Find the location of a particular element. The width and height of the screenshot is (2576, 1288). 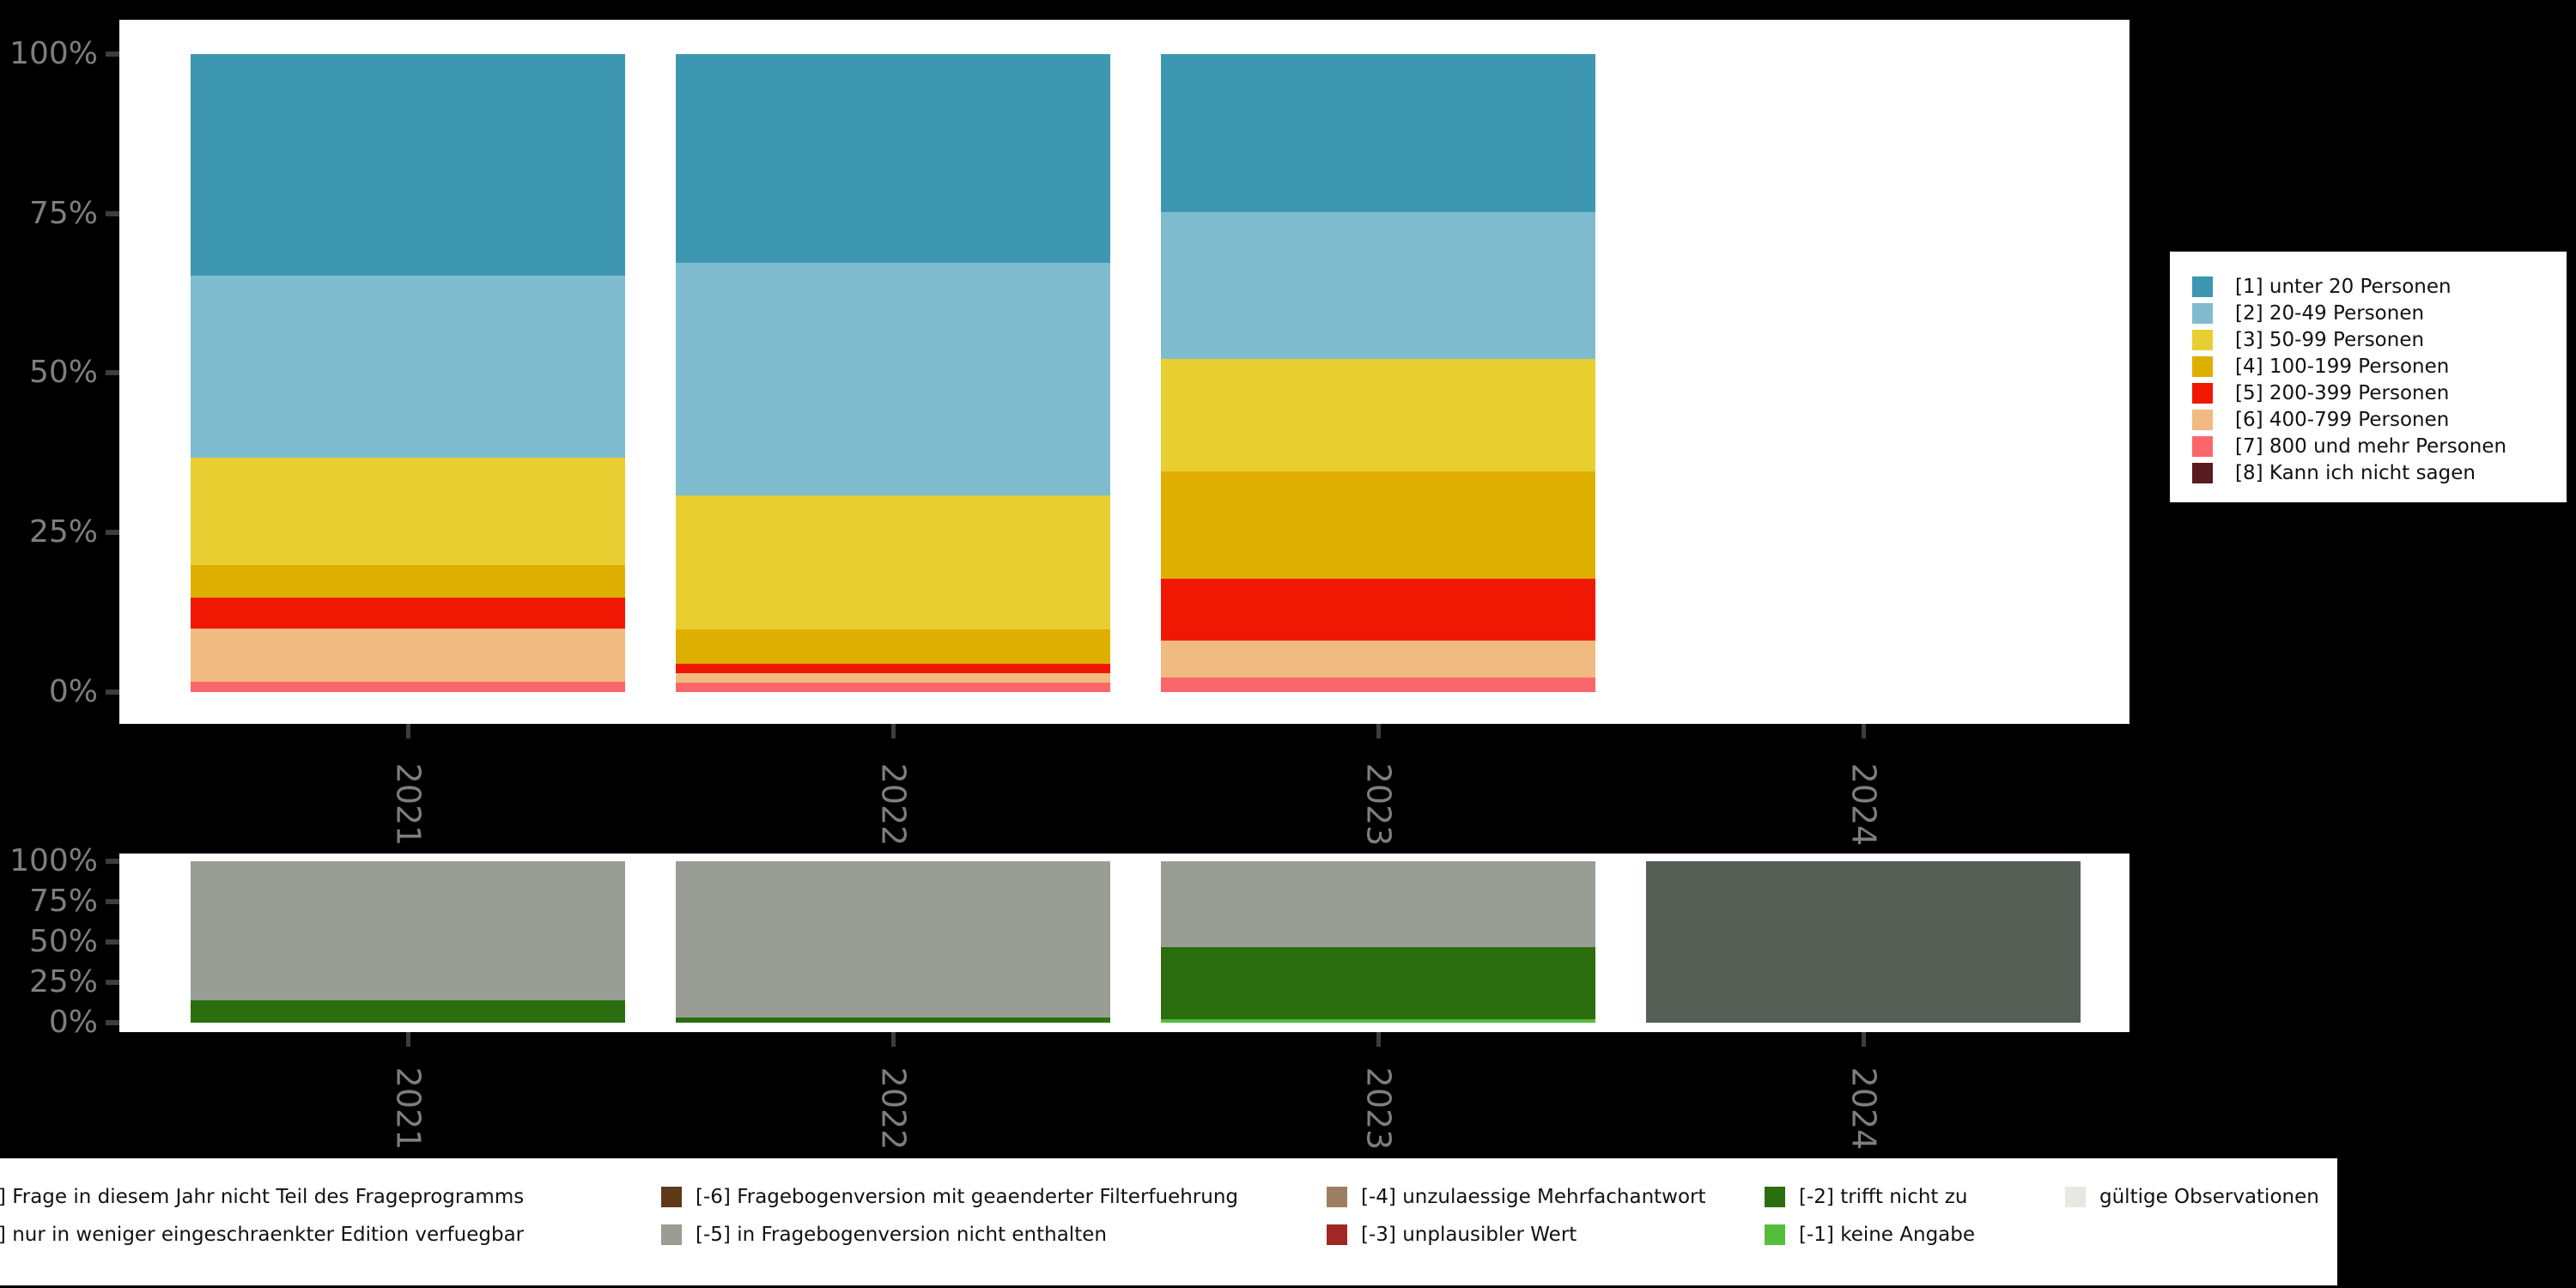

legend-item: [3] 50-99 Personen is located at coordinates (2368, 340).